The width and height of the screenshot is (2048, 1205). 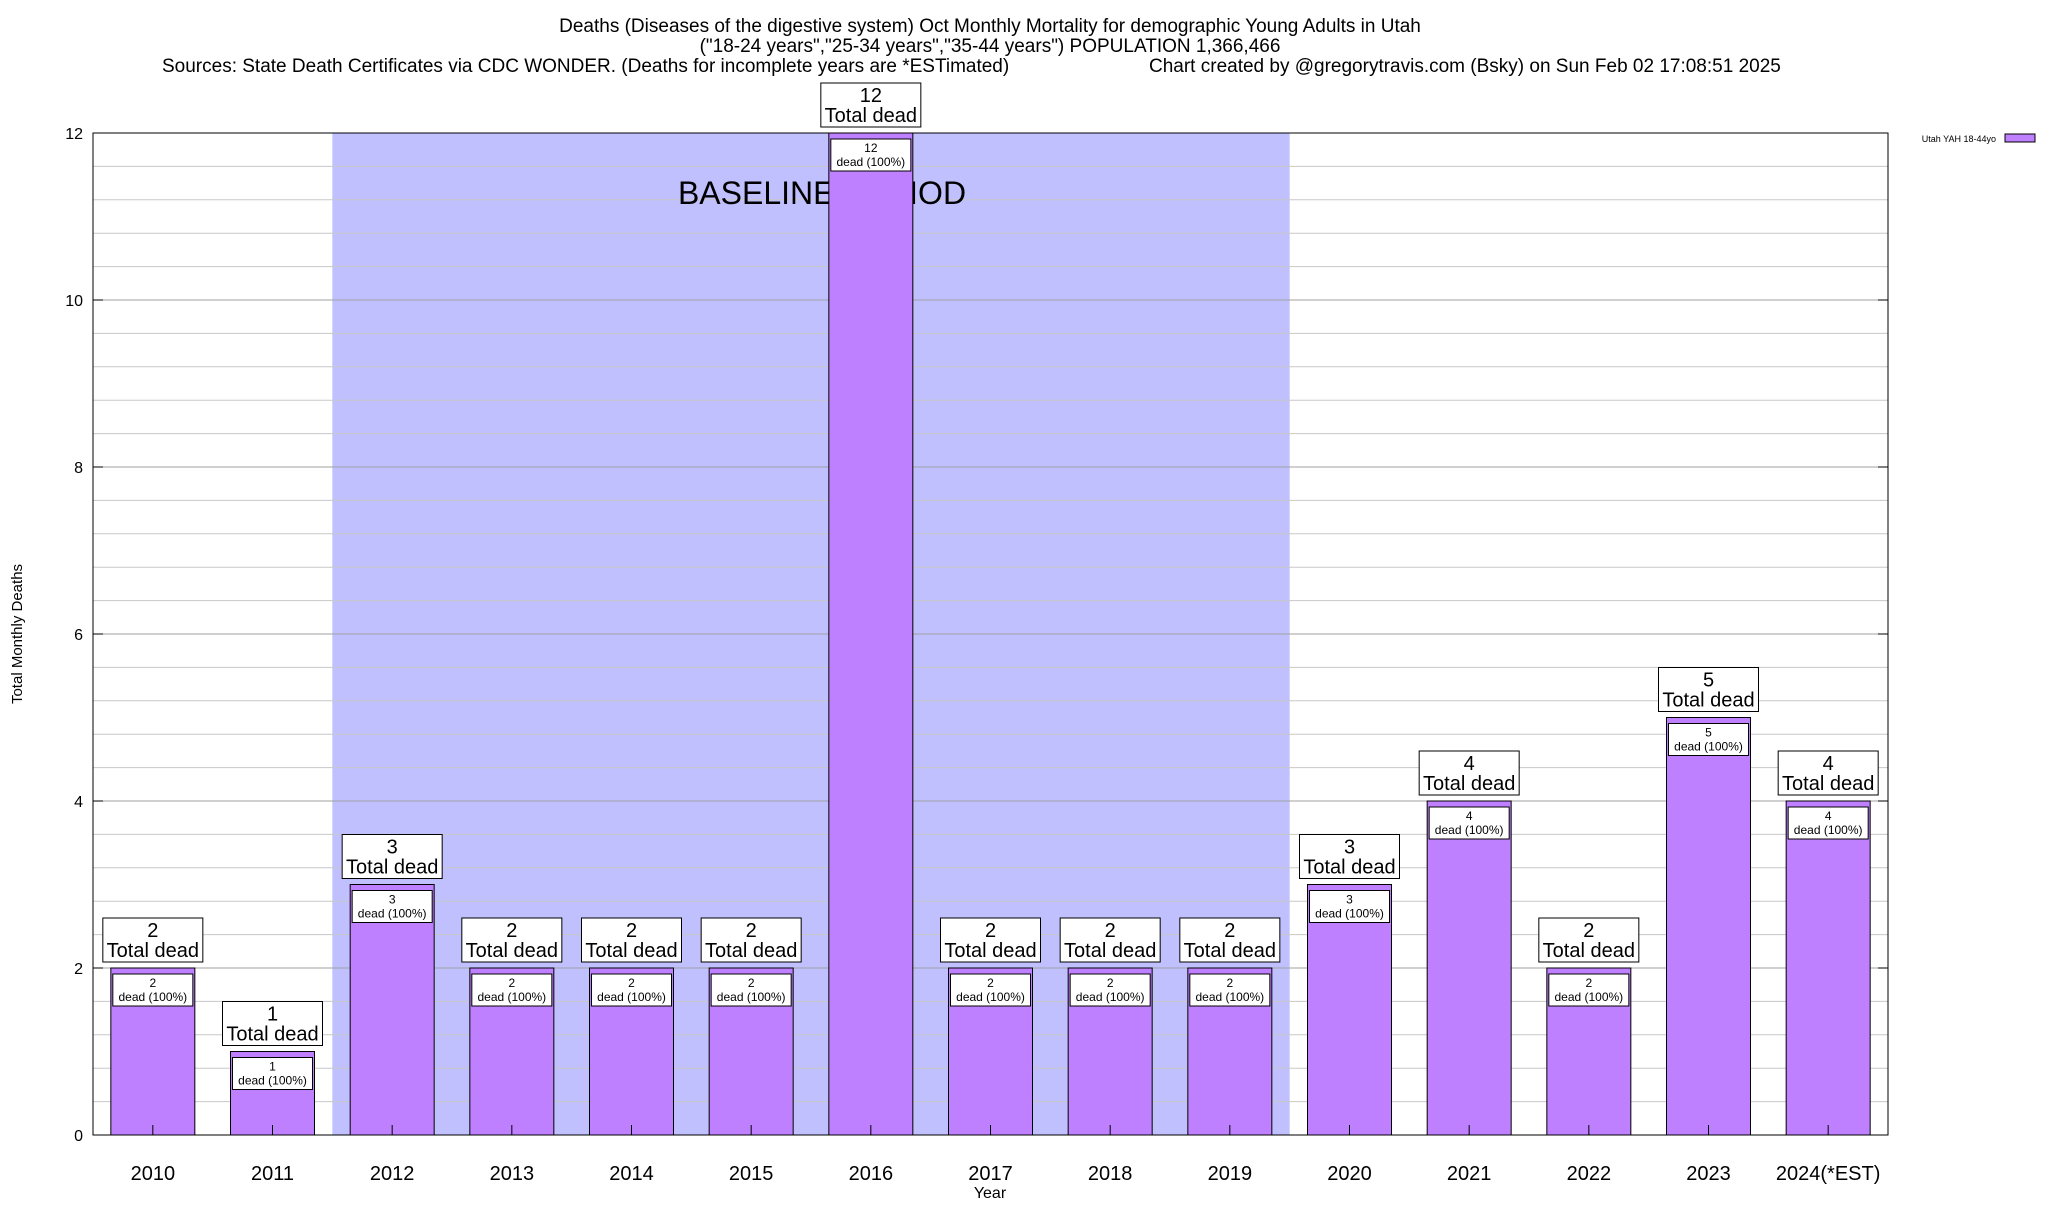 What do you see at coordinates (1708, 681) in the screenshot?
I see `bar-total-label-value: 5` at bounding box center [1708, 681].